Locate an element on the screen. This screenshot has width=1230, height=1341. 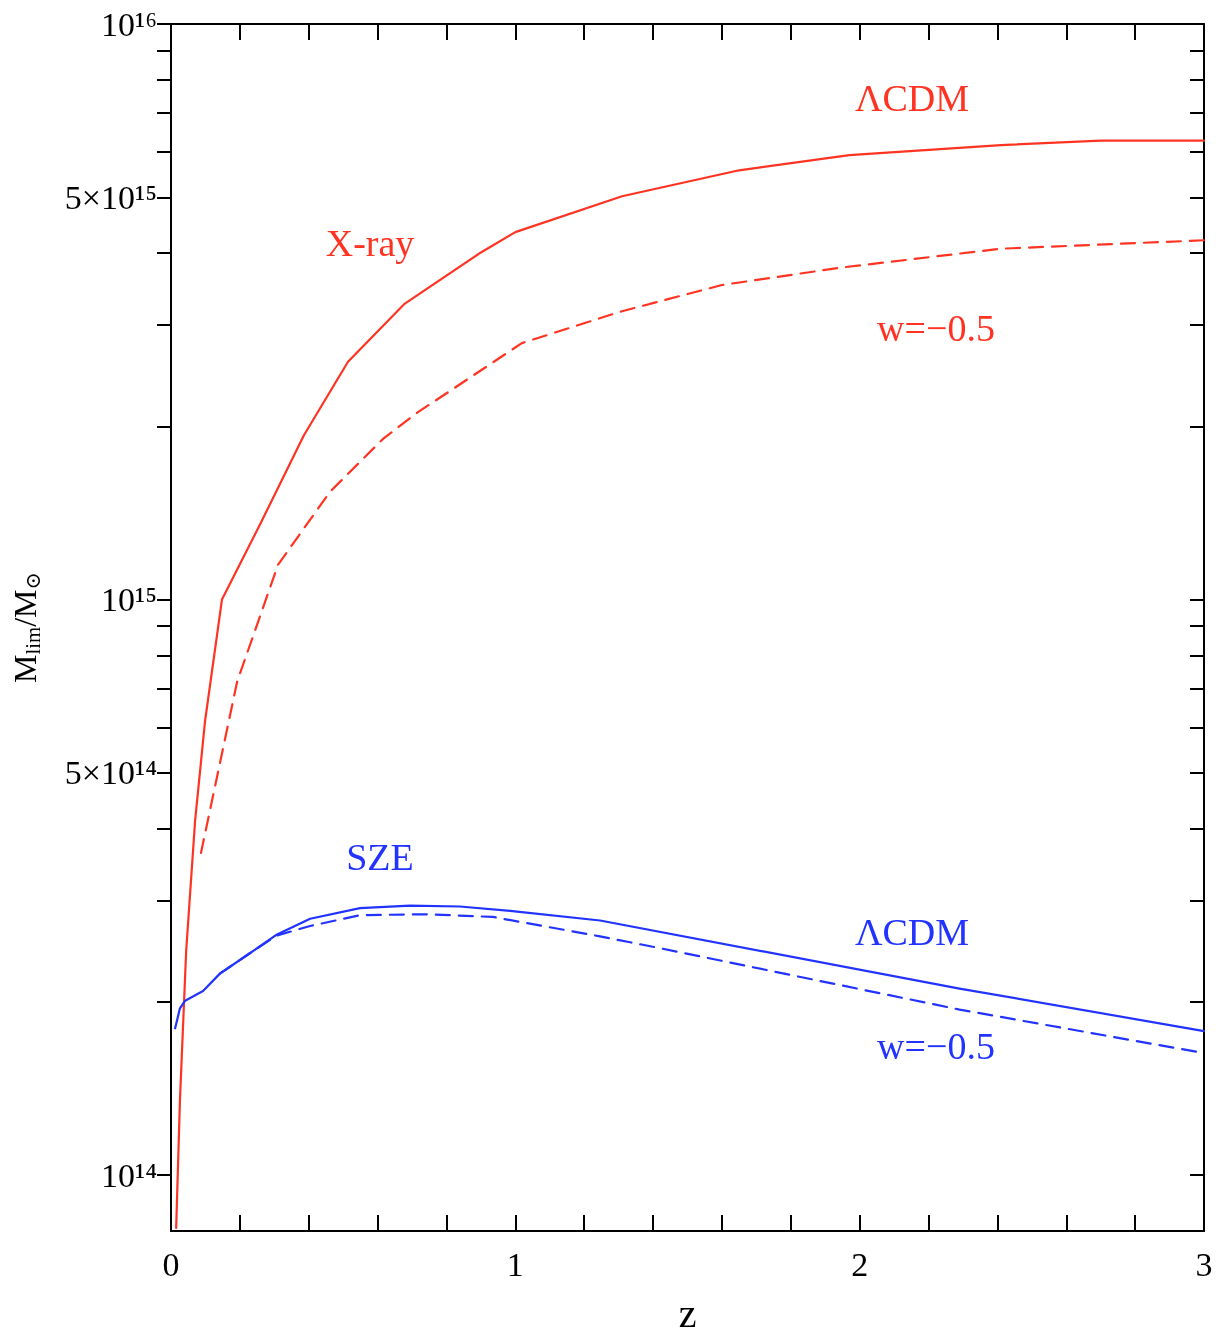
x-tick-label: 2 is located at coordinates (860, 1264).